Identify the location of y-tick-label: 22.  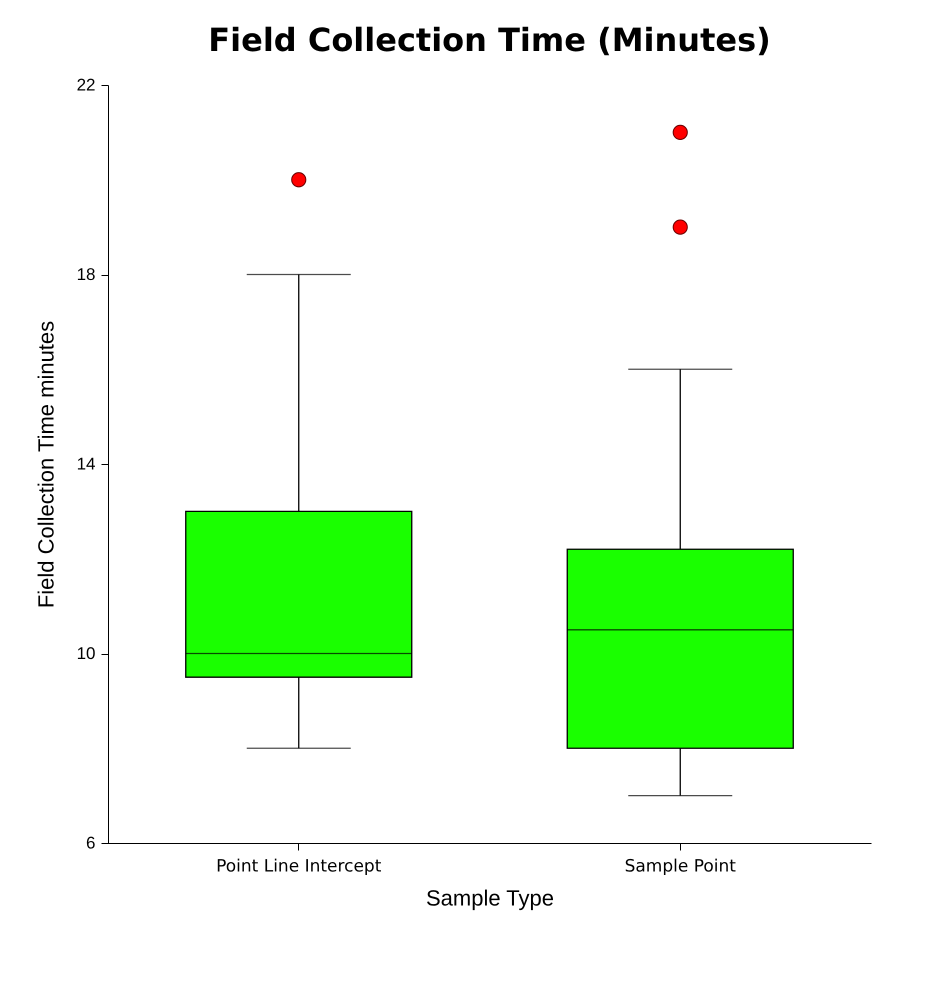
(86, 85).